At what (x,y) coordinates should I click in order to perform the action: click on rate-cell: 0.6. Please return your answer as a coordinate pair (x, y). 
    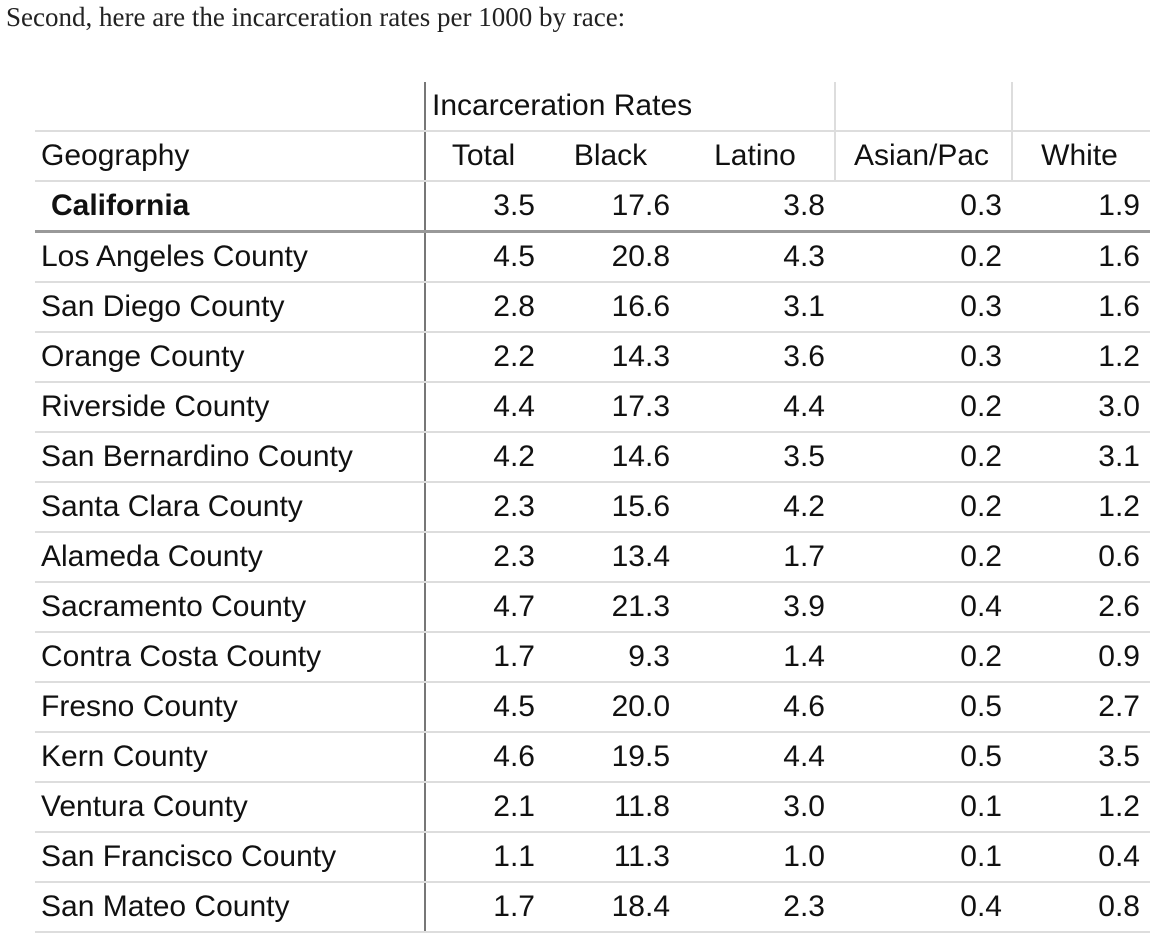
    Looking at the image, I should click on (1081, 557).